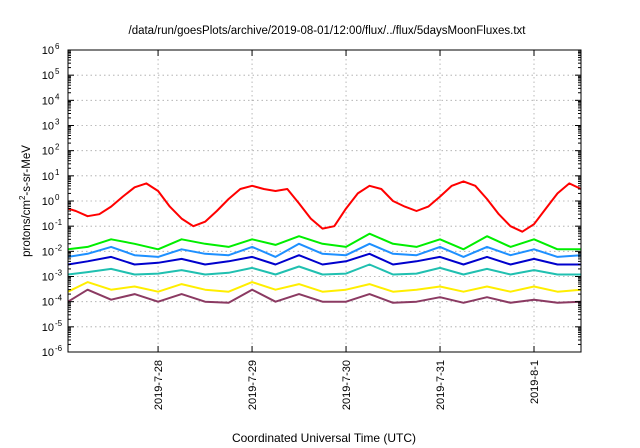 The height and width of the screenshot is (448, 640). I want to click on y-axis-title-part: -s-sr-MeV, so click(27, 170).